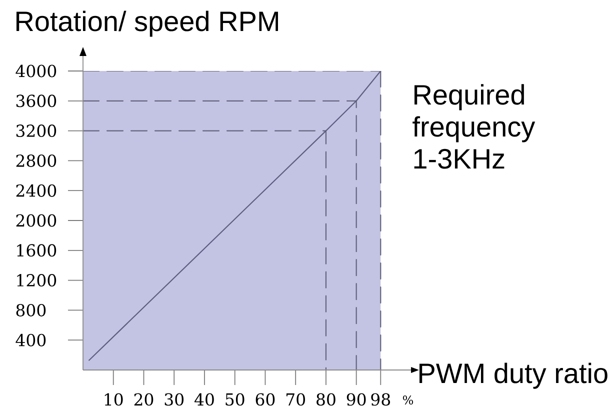 Image resolution: width=612 pixels, height=414 pixels. What do you see at coordinates (295, 399) in the screenshot?
I see `x-tick-label: 70` at bounding box center [295, 399].